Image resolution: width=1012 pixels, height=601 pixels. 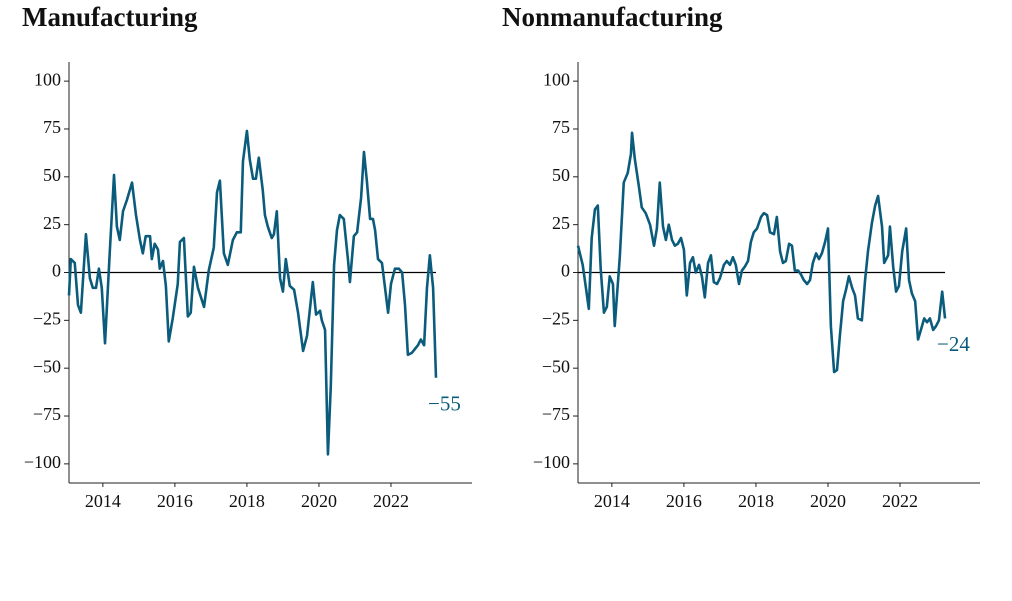 I want to click on end-label: −24, so click(x=953, y=344).